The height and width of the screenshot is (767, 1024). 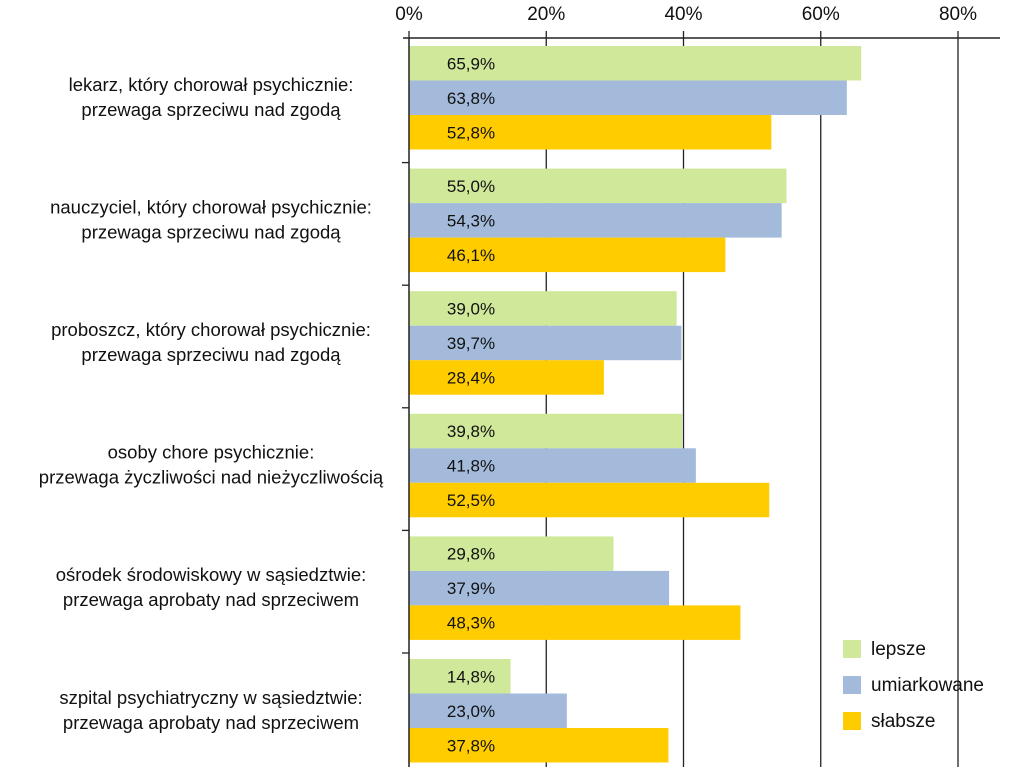 I want to click on data-label: 48,3%, so click(x=471, y=623).